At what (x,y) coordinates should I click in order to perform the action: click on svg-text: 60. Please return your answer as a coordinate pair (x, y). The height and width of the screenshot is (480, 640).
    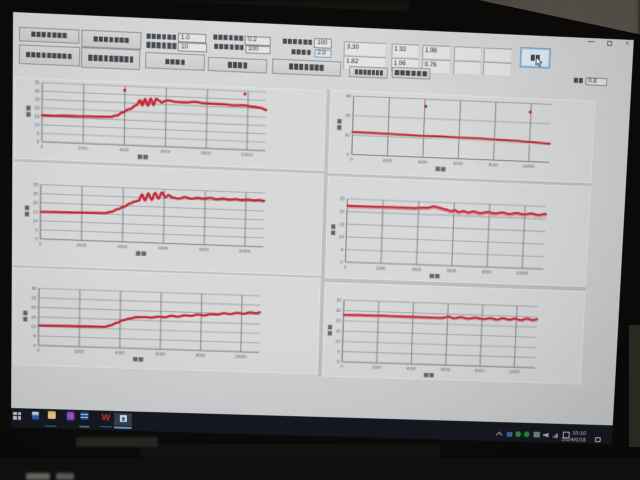
    Looking at the image, I should click on (348, 96).